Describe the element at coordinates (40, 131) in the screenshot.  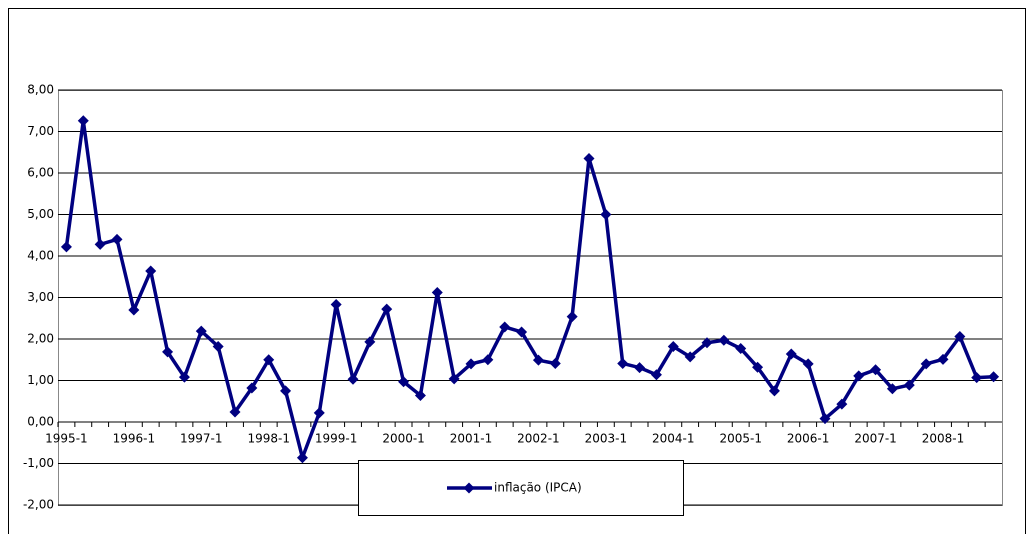
I see `y-tick-label: 7,00` at that location.